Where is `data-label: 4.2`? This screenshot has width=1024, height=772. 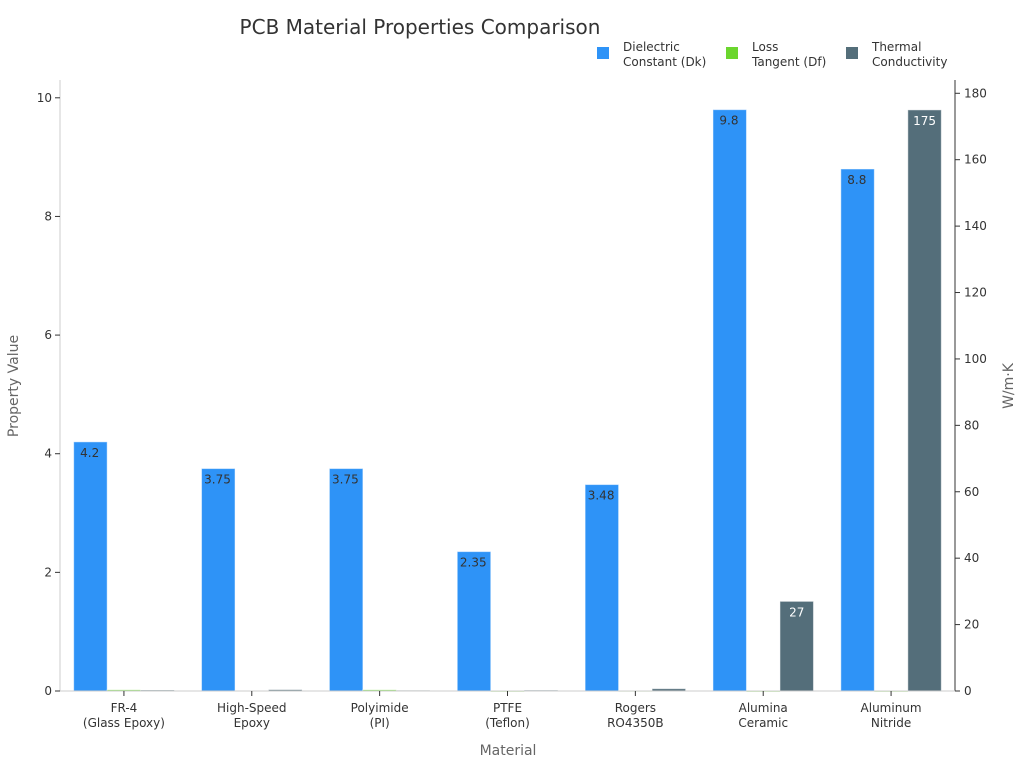 data-label: 4.2 is located at coordinates (89, 453).